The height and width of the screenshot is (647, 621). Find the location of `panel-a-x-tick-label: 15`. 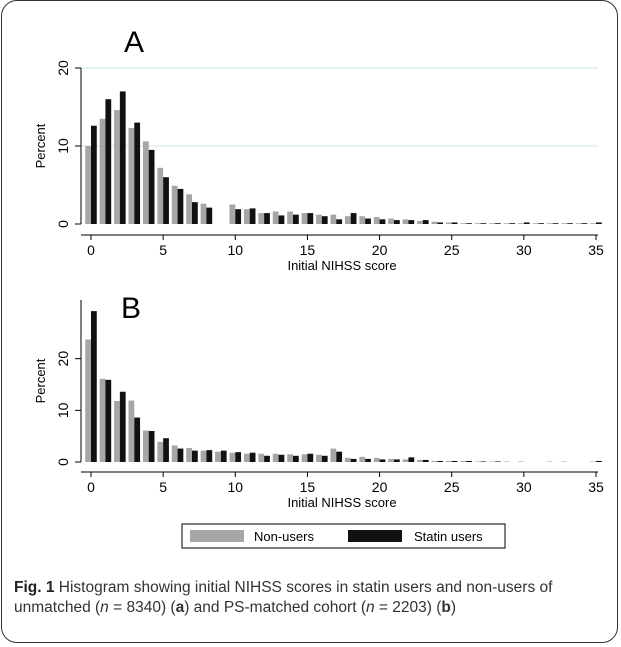

panel-a-x-tick-label: 15 is located at coordinates (308, 250).